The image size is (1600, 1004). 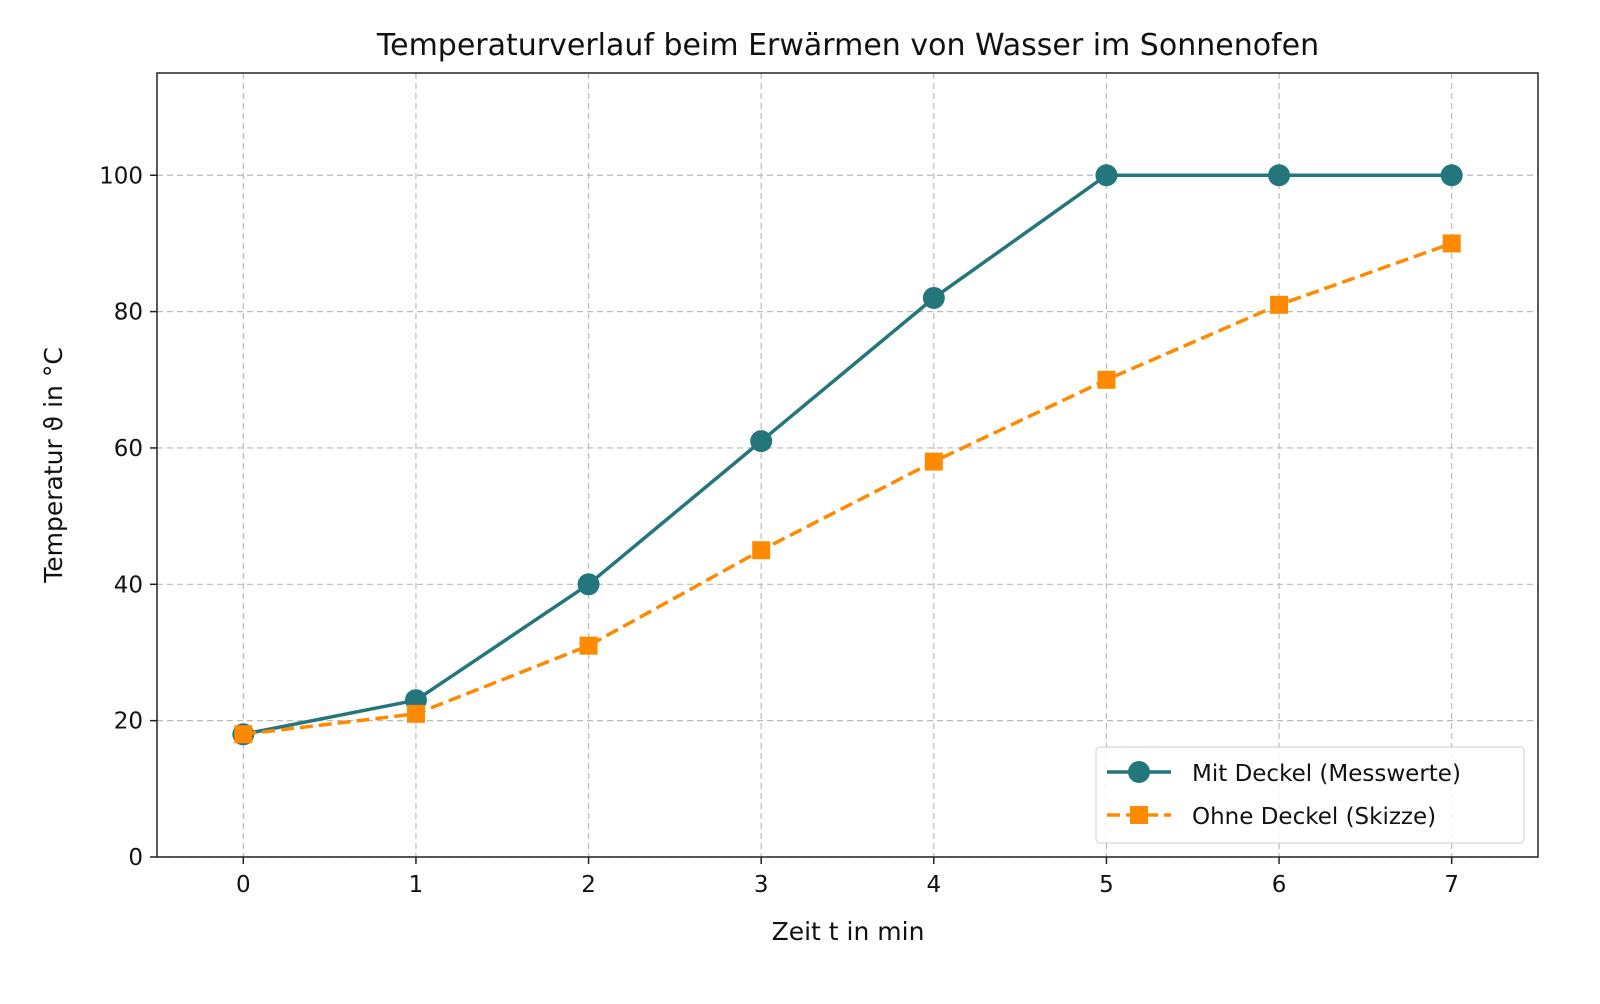 I want to click on legend-marker-ohne-deckel, so click(x=1139, y=815).